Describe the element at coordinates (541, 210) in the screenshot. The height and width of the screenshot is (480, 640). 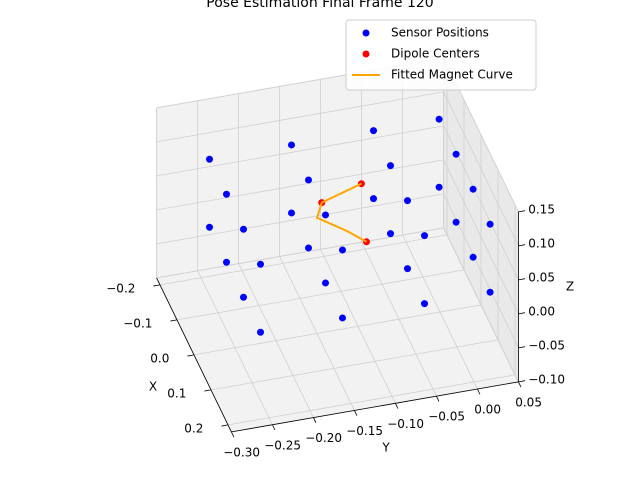
I see `z-tick-label: 0.15` at that location.